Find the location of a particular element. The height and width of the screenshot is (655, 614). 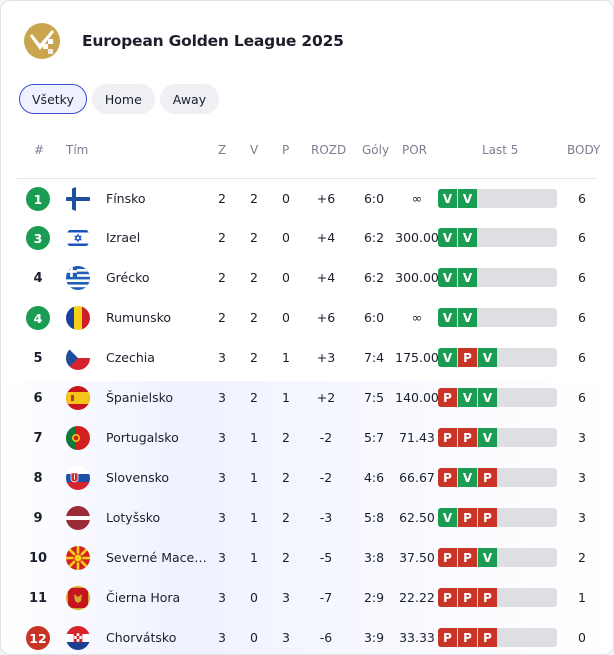

diff-cell: -5 is located at coordinates (326, 557).